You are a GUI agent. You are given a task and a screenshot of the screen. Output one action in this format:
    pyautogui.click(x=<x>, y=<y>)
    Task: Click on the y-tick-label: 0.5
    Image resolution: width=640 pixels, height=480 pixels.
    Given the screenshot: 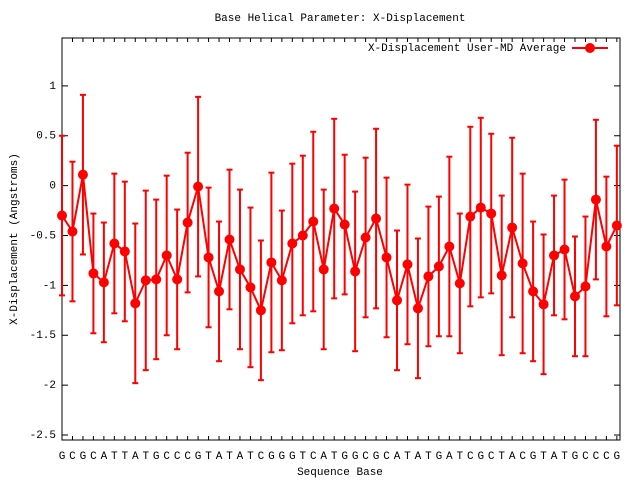 What is the action you would take?
    pyautogui.click(x=46, y=137)
    